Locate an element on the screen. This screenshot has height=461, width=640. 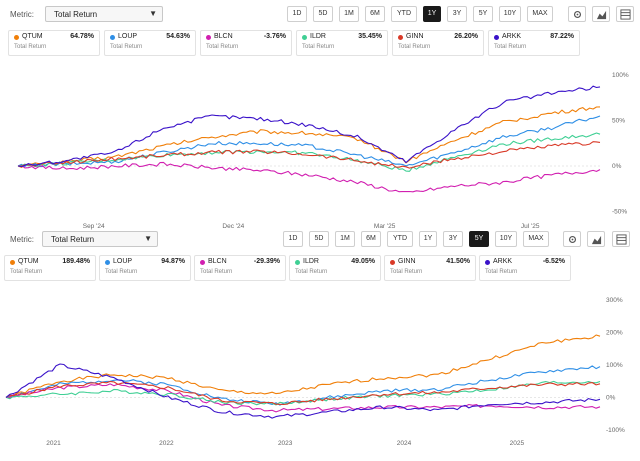
legend-card-arkk: ARKK 87.22% Total Return is located at coordinates (534, 43).